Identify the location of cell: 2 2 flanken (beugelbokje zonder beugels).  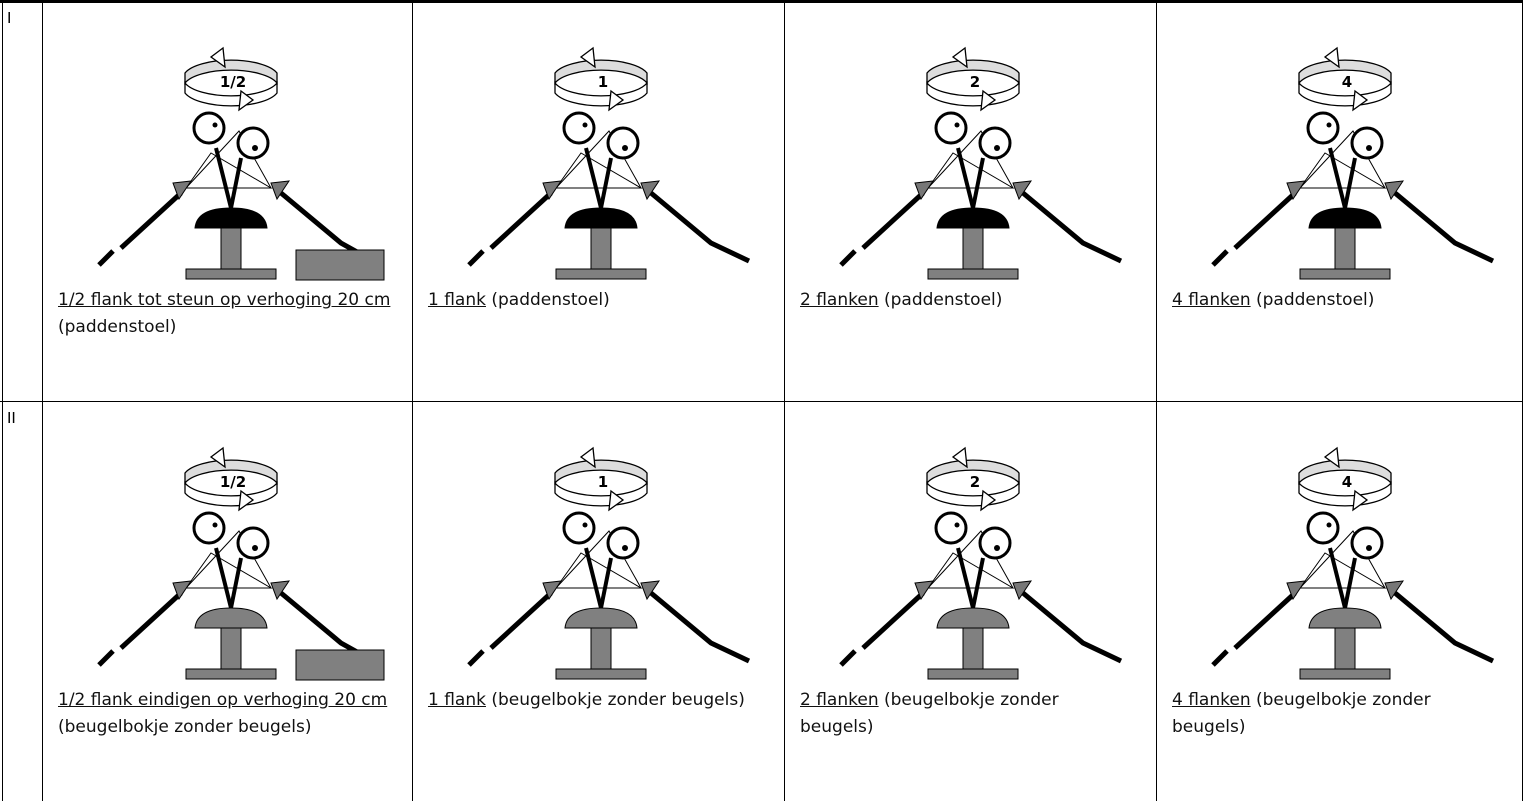
(971, 603).